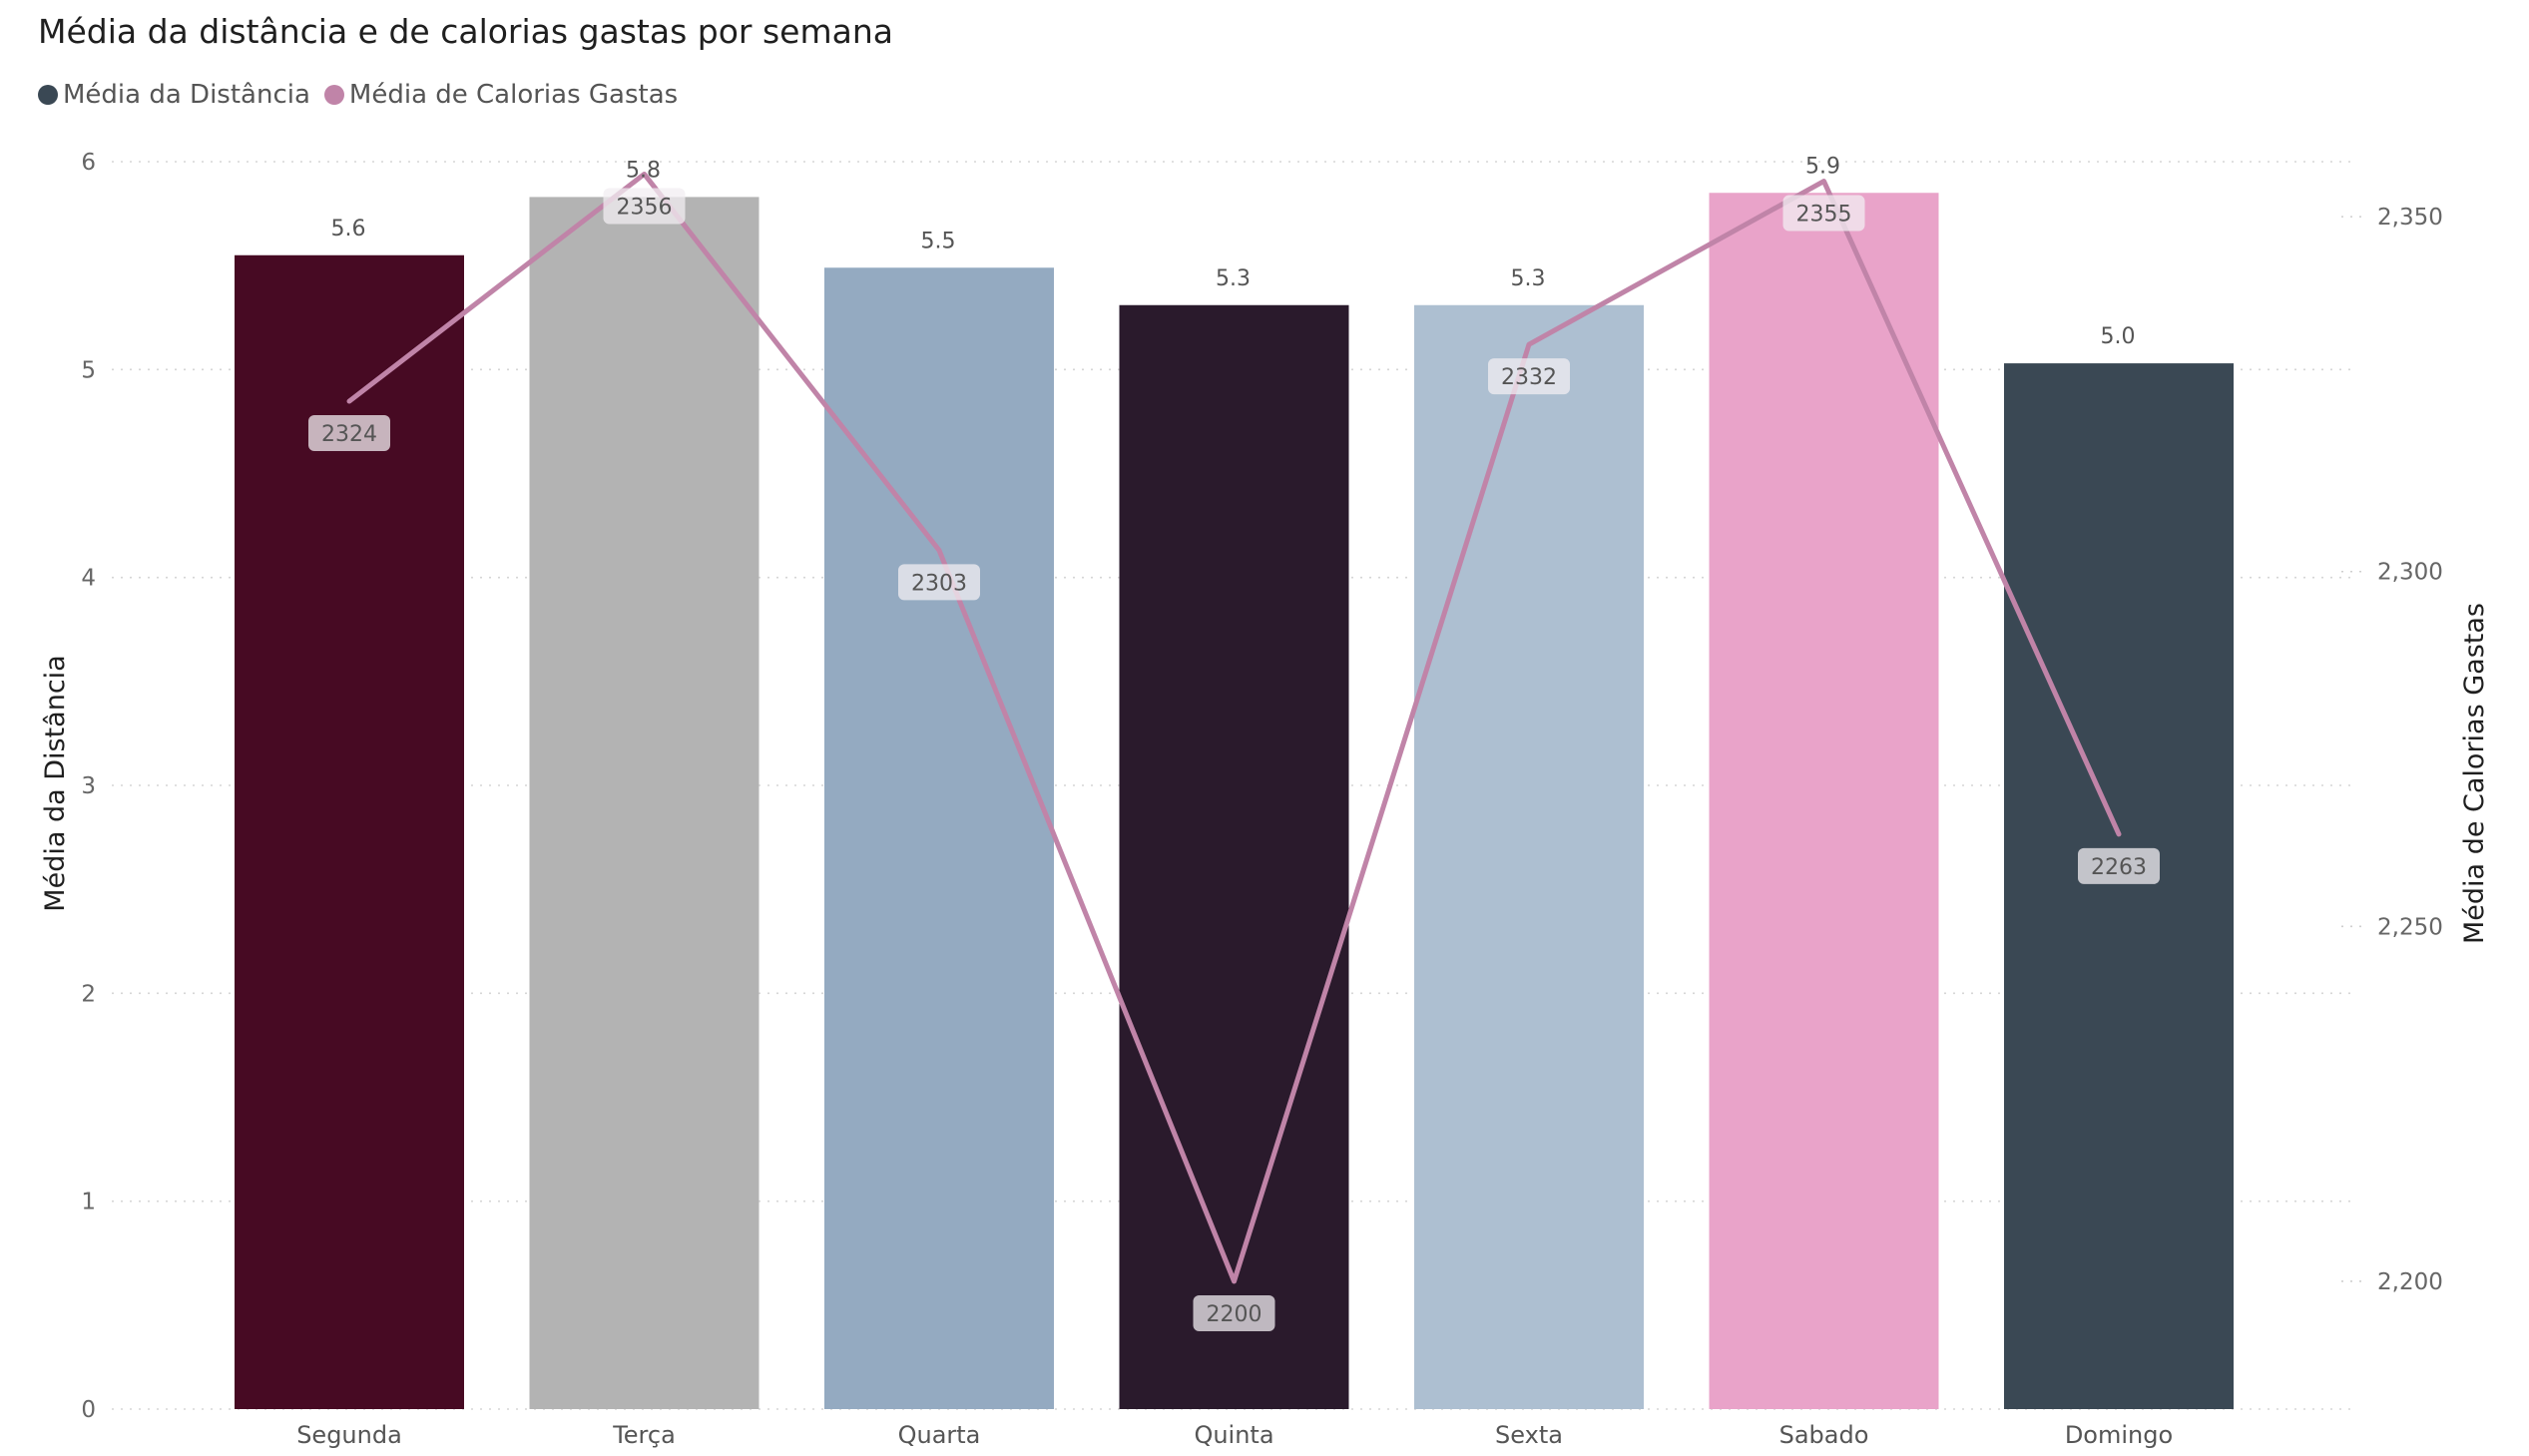 The image size is (2529, 1456). What do you see at coordinates (186, 95) in the screenshot?
I see `legend-label-distance: Média da Distância` at bounding box center [186, 95].